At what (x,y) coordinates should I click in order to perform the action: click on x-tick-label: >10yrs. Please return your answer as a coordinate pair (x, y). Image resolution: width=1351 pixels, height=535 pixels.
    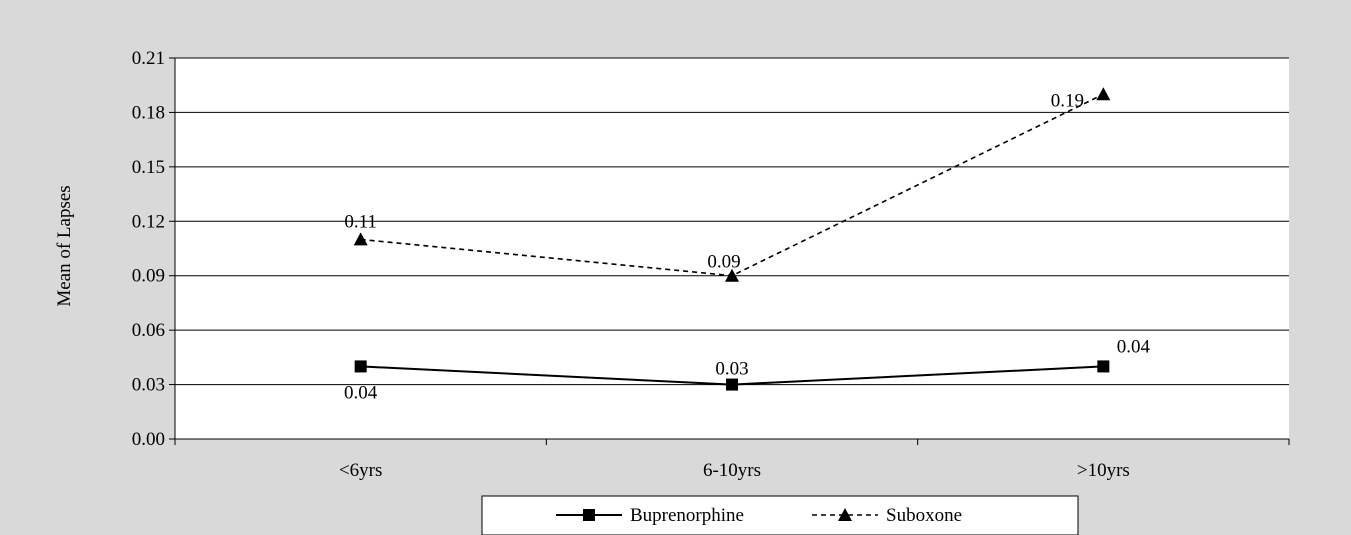
    Looking at the image, I should click on (1103, 470).